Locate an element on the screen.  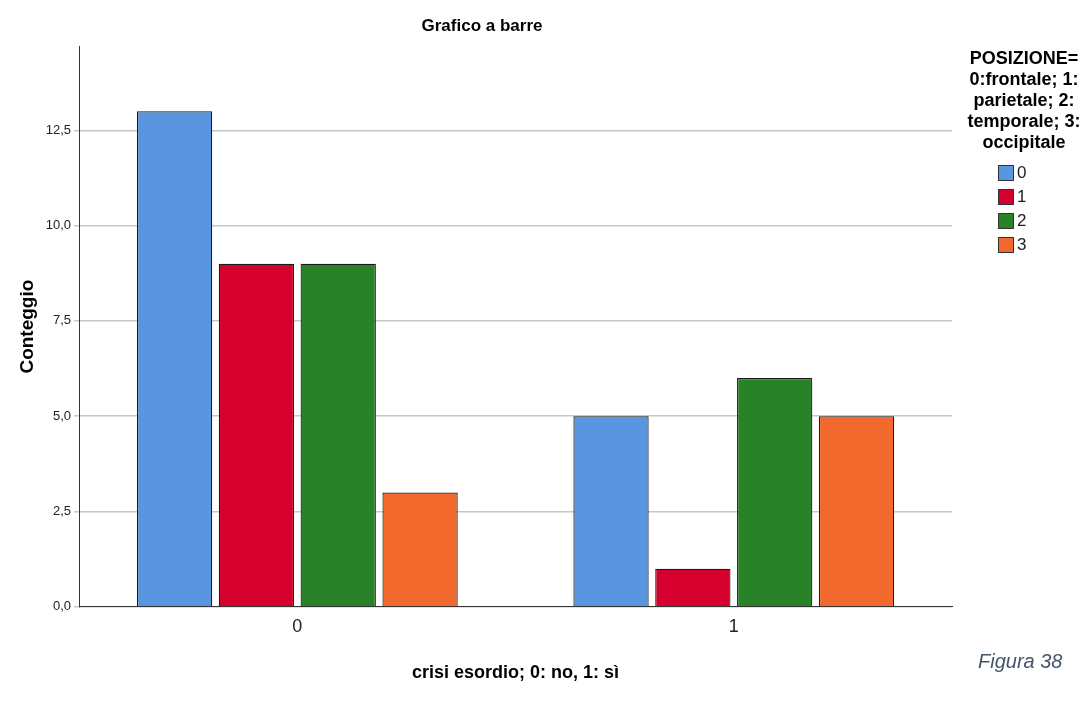
y-tick-label: 5,0 is located at coordinates (62, 415).